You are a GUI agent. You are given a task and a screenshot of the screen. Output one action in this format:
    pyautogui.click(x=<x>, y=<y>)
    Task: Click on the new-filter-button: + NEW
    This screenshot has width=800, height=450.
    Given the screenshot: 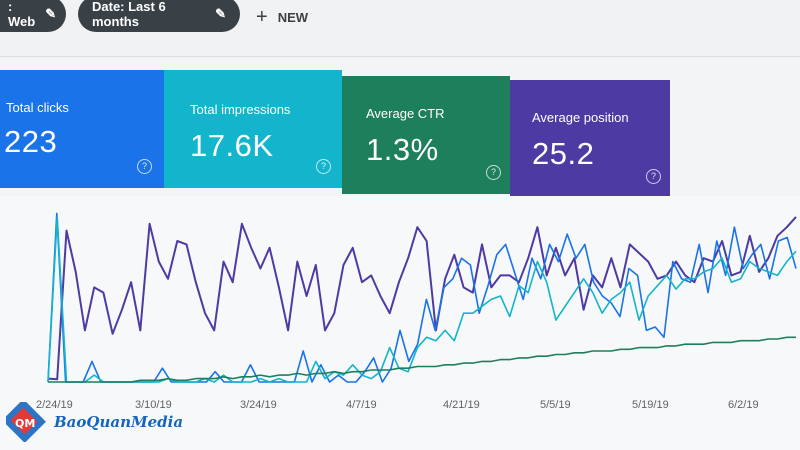 What is the action you would take?
    pyautogui.click(x=282, y=17)
    